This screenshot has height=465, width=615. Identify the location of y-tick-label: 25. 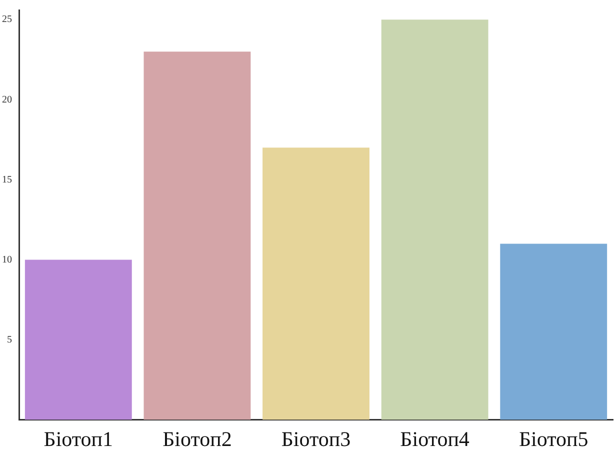
(7, 20).